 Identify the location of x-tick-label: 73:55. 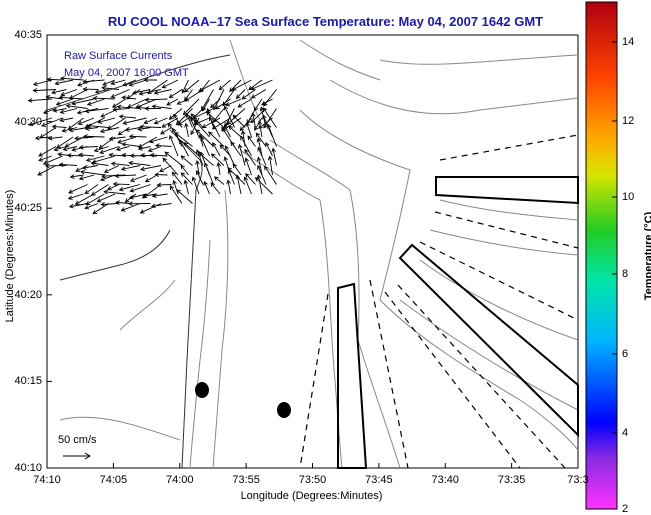
(246, 480).